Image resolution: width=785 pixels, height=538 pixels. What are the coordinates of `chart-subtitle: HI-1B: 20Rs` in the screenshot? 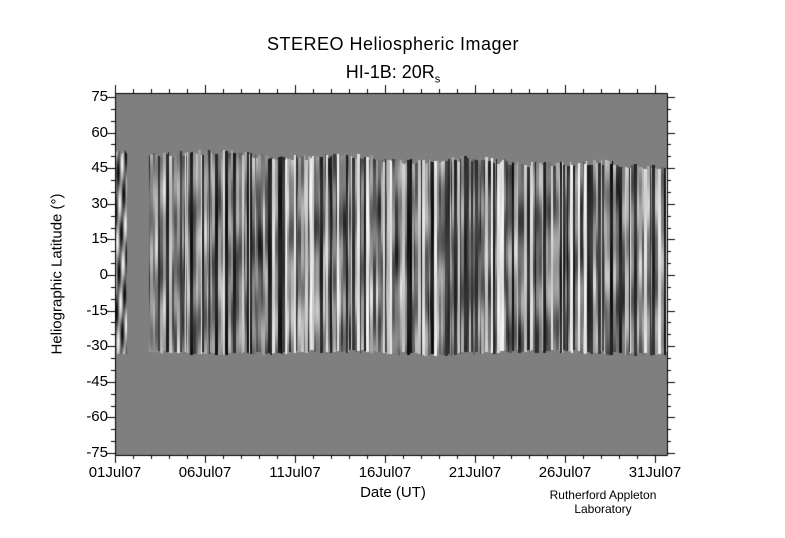 It's located at (393, 74).